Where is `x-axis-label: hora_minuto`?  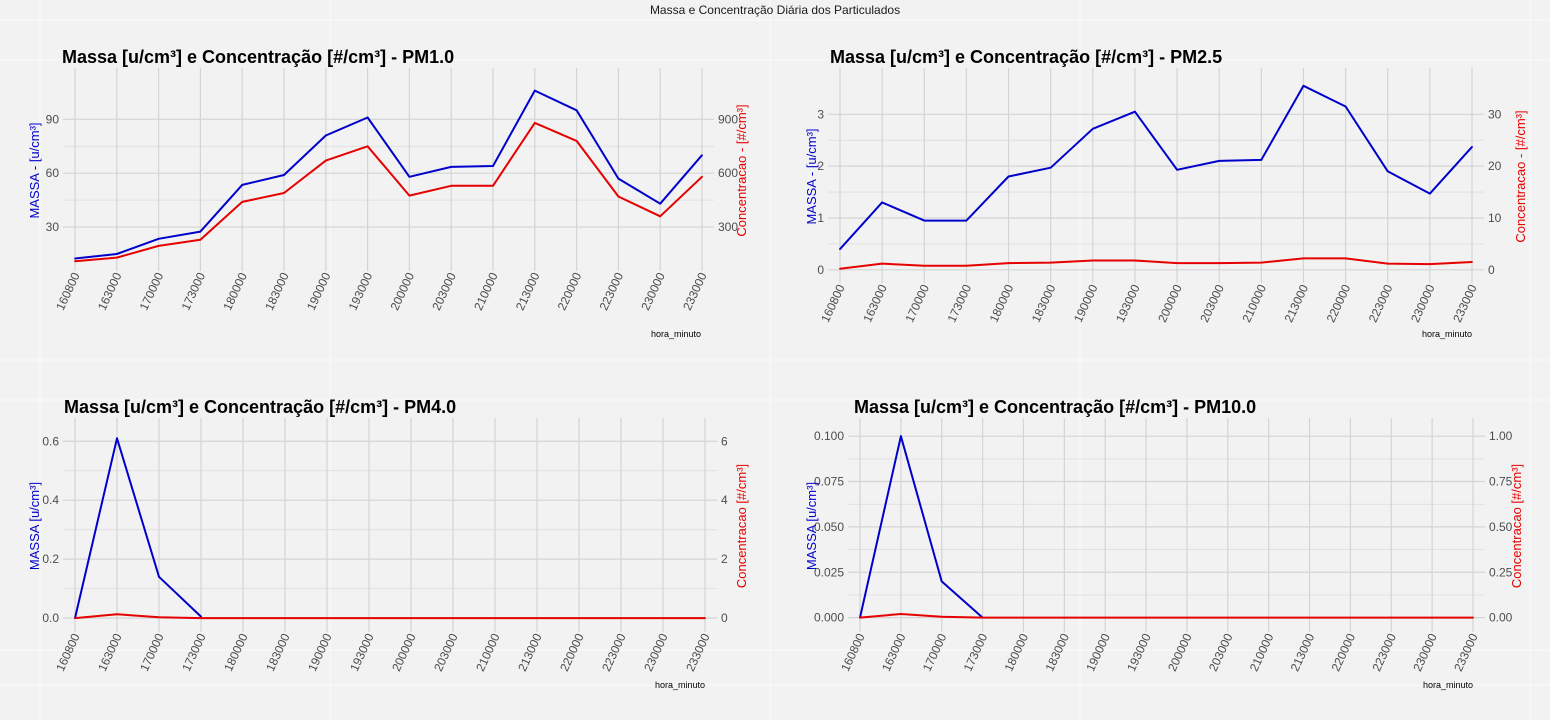
x-axis-label: hora_minuto is located at coordinates (676, 334).